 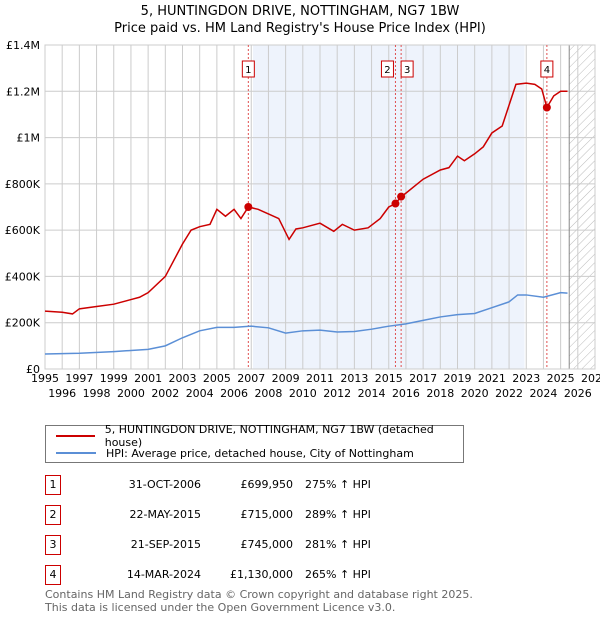 What do you see at coordinates (165, 514) in the screenshot?
I see `sale-date: 22-MAY-2015` at bounding box center [165, 514].